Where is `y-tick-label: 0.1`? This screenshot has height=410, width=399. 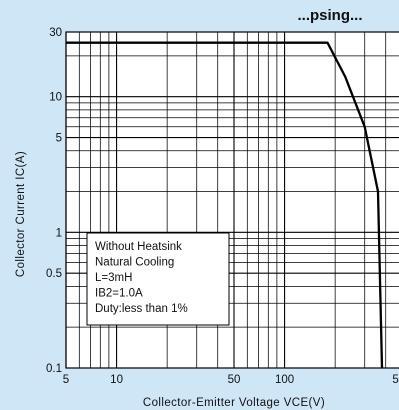
y-tick-label: 0.1 is located at coordinates (54, 369).